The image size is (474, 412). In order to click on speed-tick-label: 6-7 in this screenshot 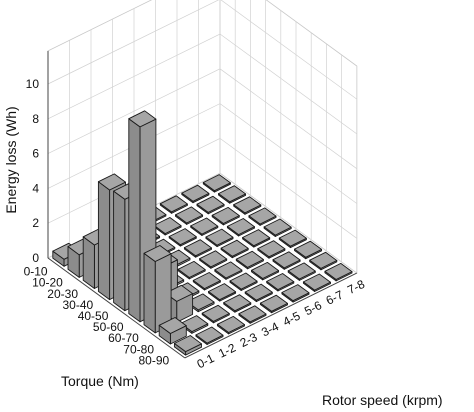, I will do `click(335, 297)`.